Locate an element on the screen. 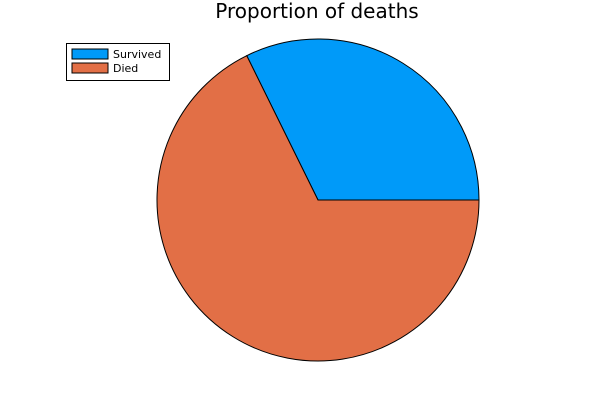  legend-box is located at coordinates (118, 62).